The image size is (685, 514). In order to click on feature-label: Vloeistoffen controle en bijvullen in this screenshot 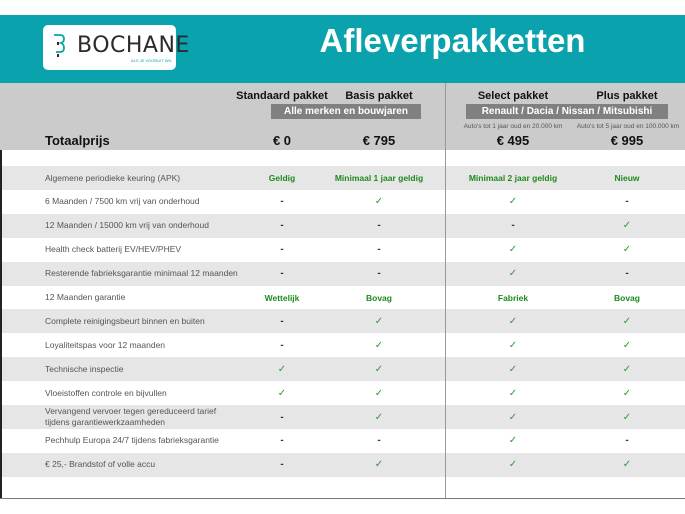, I will do `click(106, 392)`.